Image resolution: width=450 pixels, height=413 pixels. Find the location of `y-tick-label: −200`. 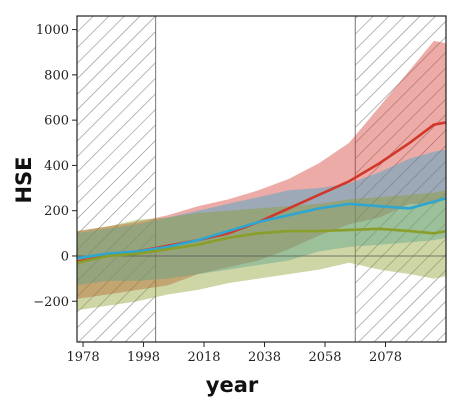

y-tick-label: −200 is located at coordinates (51, 302).